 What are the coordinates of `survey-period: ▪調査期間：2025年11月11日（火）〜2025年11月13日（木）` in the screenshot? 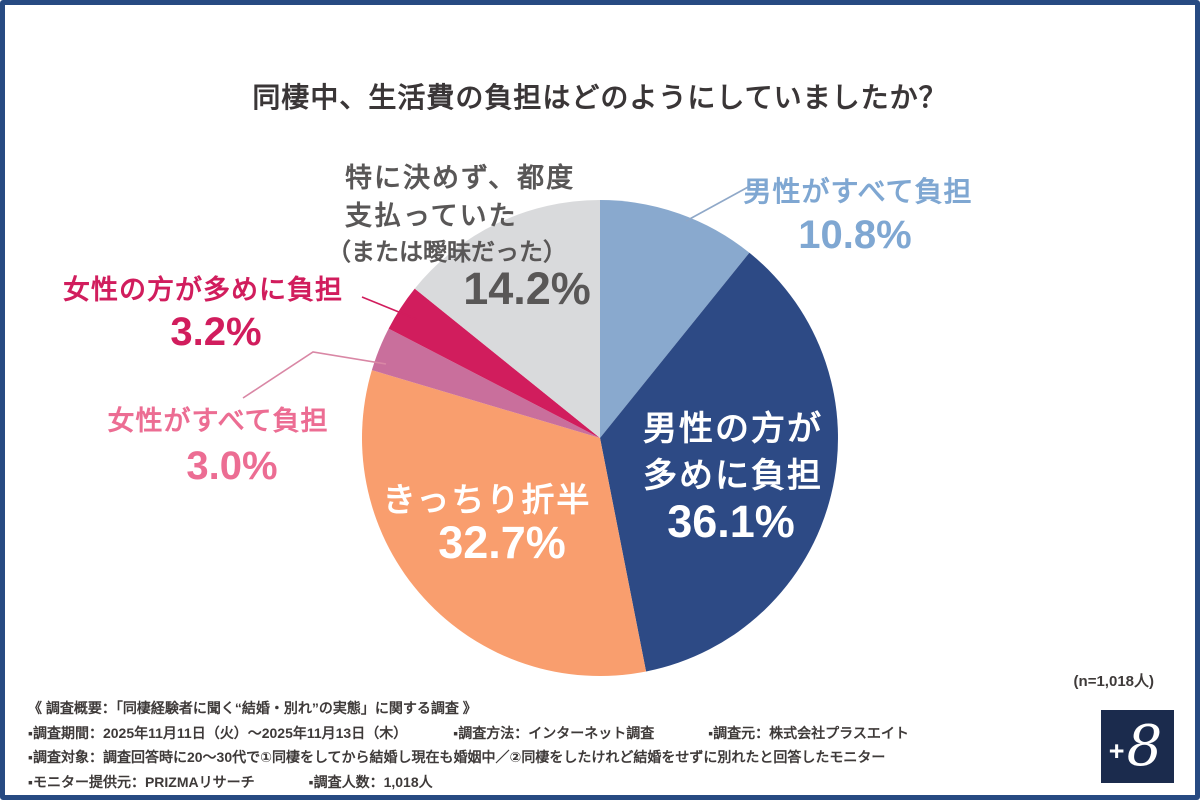 It's located at (218, 732).